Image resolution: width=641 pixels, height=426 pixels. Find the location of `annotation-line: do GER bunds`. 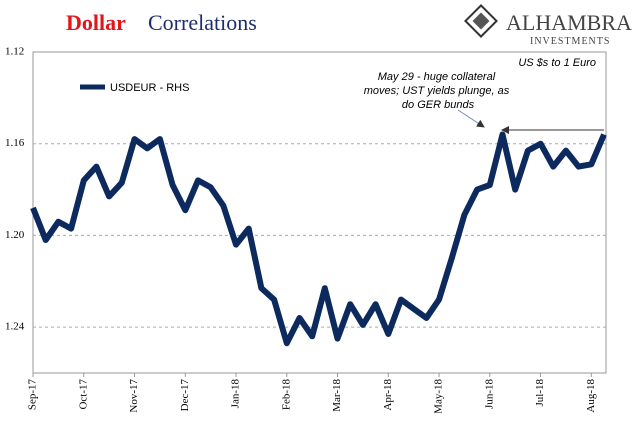

annotation-line: do GER bunds is located at coordinates (438, 105).